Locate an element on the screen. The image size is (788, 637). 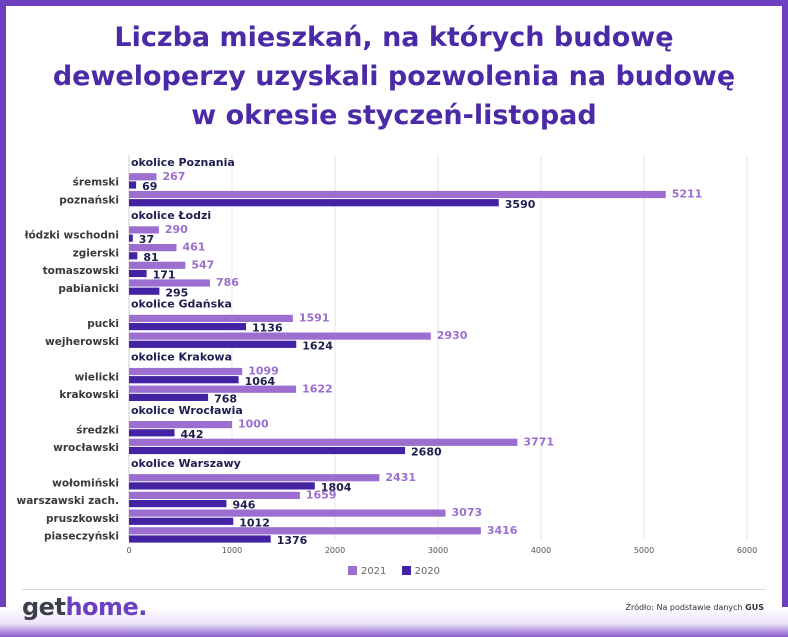
data-label-2021: 2930 is located at coordinates (452, 335).